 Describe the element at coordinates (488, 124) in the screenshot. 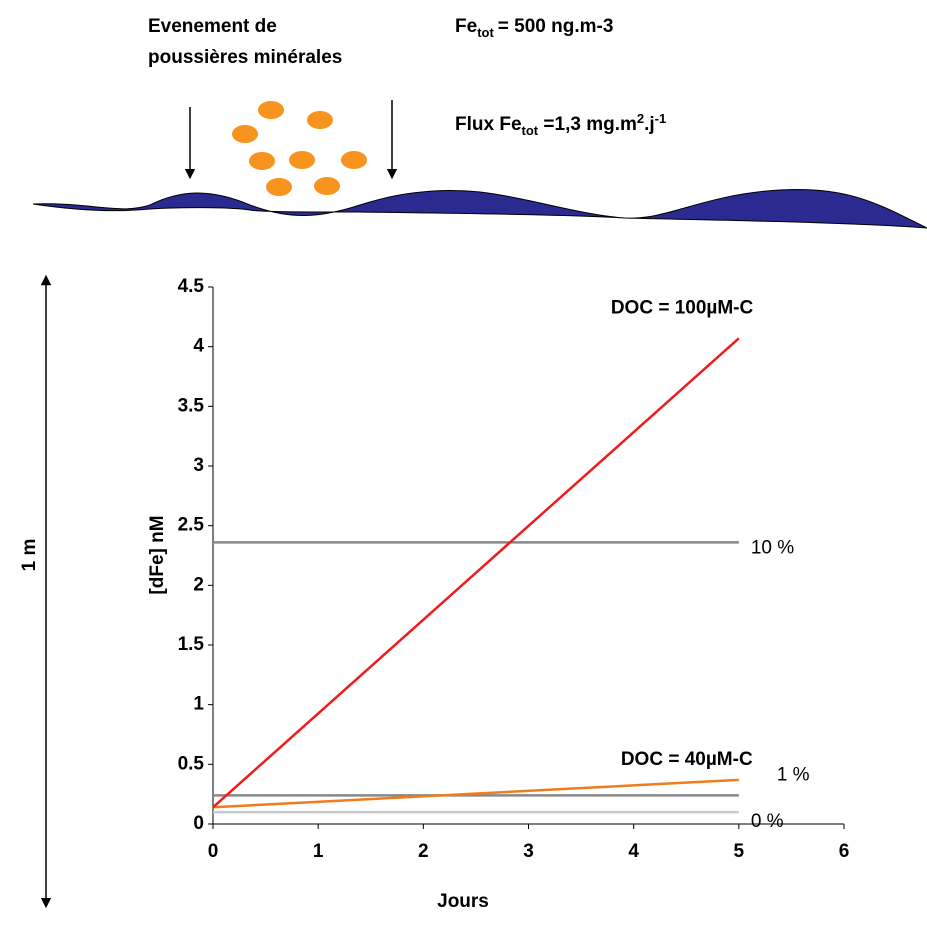

I see `text: Flux Fe` at that location.